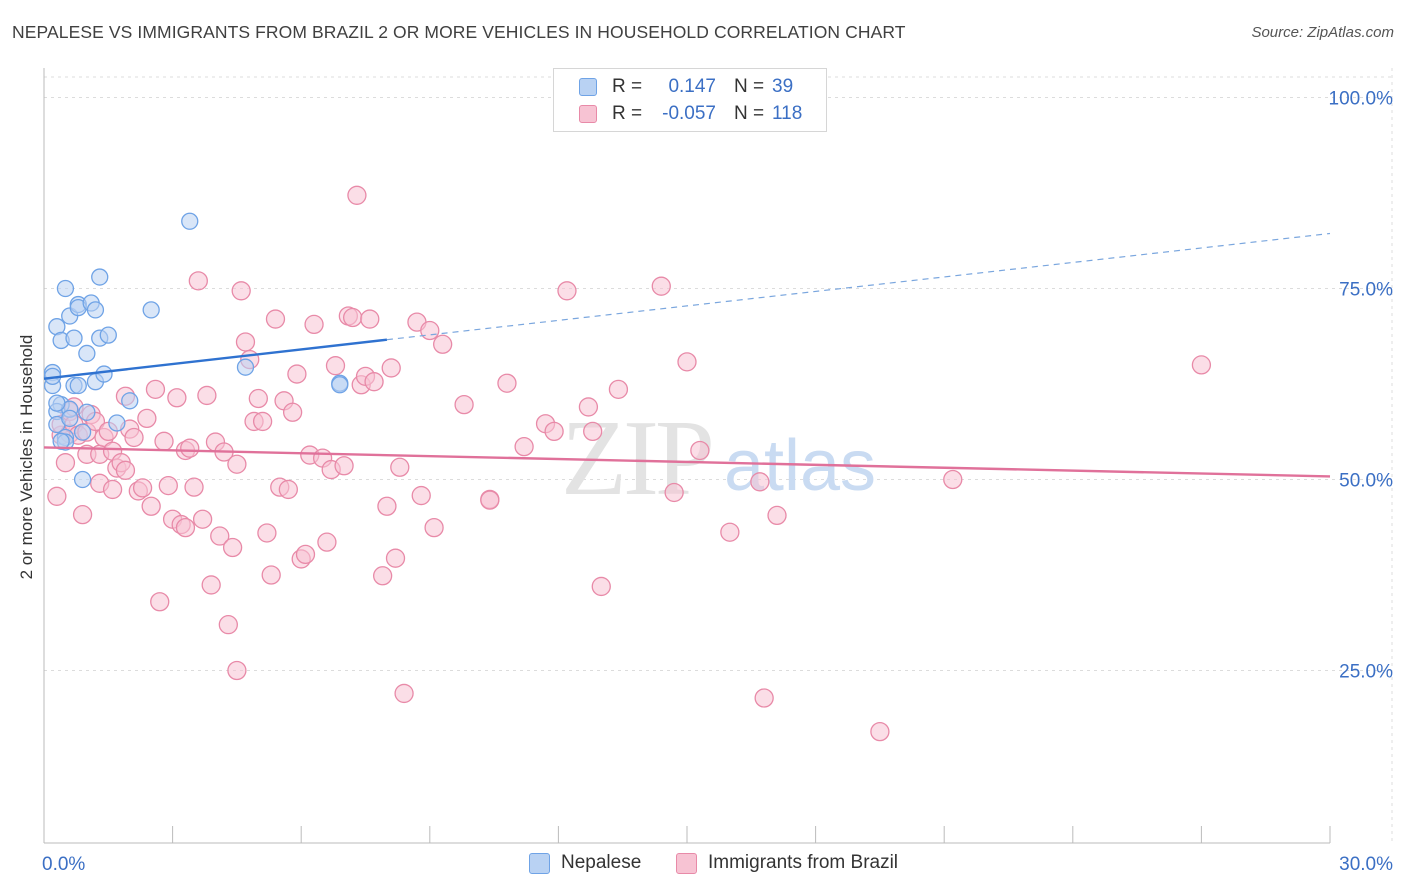  Describe the element at coordinates (1366, 481) in the screenshot. I see `y-tick-label: 50.0%` at that location.